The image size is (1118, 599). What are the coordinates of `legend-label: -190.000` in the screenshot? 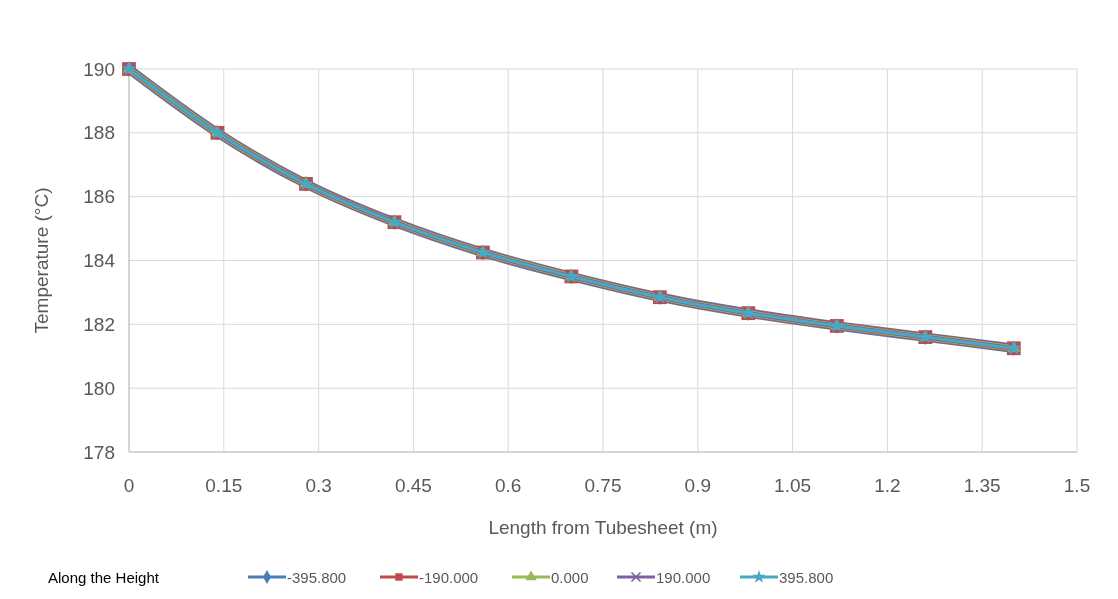 It's located at (449, 577).